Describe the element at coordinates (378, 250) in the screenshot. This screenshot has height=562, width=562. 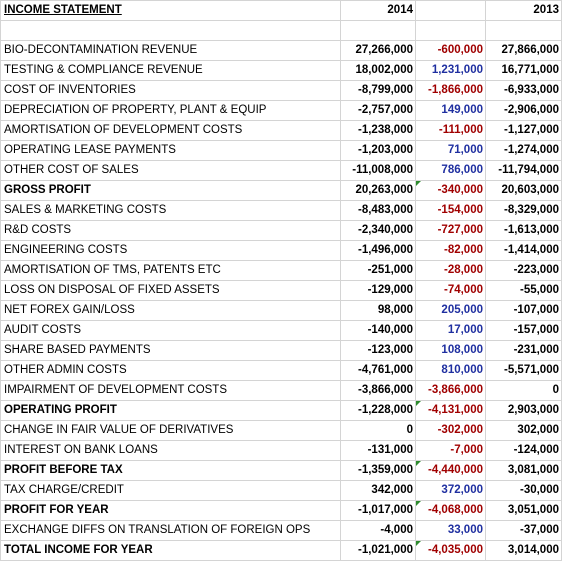
I see `value-2014-cell: -1,496,000` at that location.